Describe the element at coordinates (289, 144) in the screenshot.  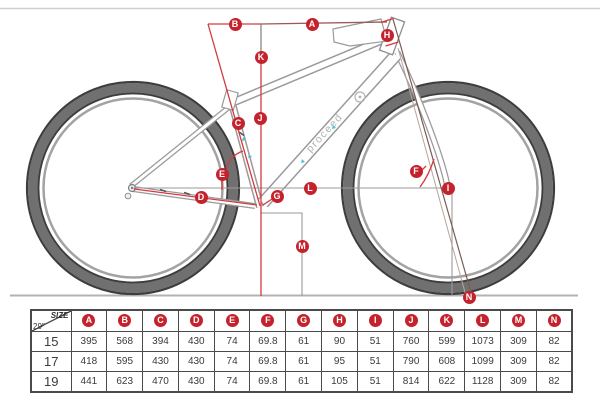
I see `frame-accents` at that location.